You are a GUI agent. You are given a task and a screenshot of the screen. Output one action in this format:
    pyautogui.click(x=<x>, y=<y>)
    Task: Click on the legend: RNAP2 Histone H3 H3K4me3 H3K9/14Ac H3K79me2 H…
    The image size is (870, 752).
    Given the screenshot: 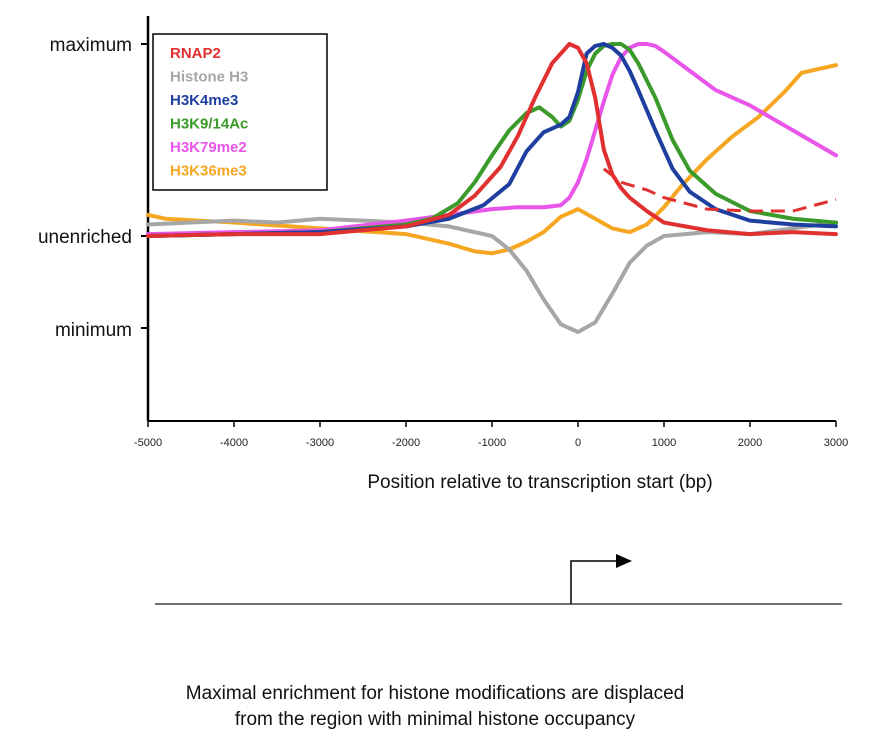 What is the action you would take?
    pyautogui.click(x=209, y=112)
    